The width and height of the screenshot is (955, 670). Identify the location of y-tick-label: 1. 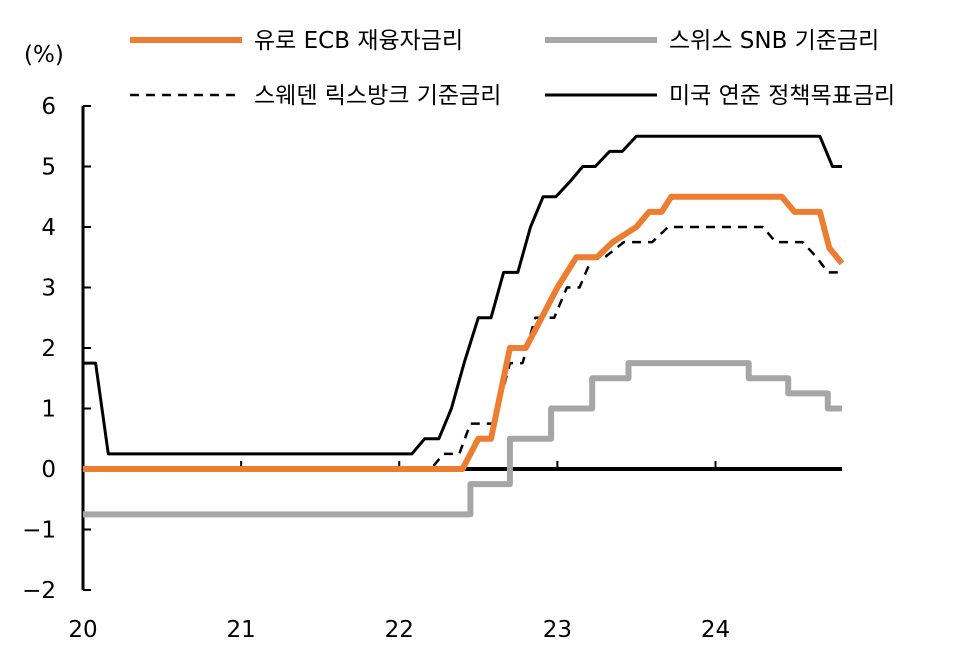
(48, 410).